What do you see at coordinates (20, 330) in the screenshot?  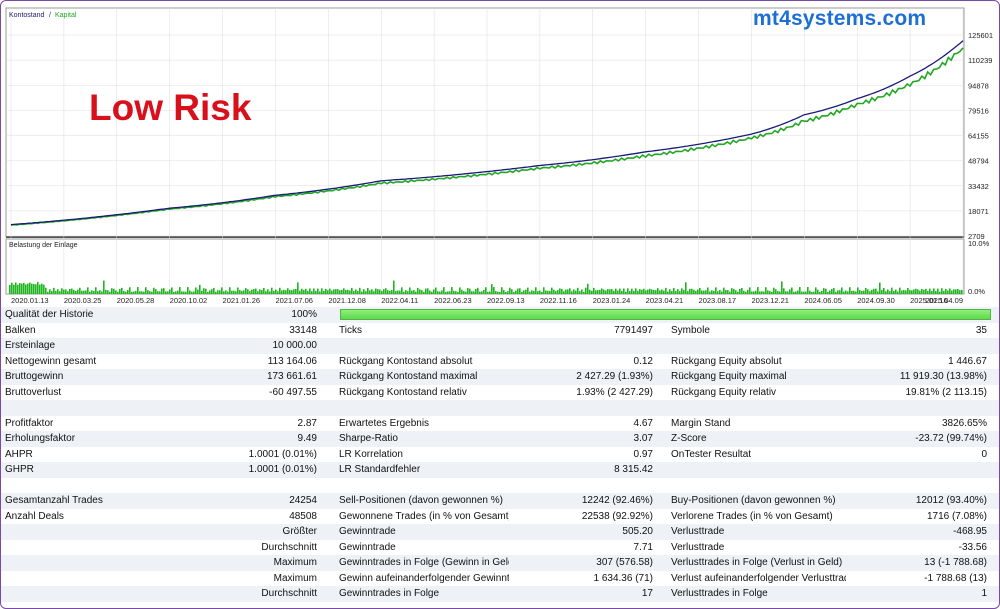 I see `stat-label: Balken` at bounding box center [20, 330].